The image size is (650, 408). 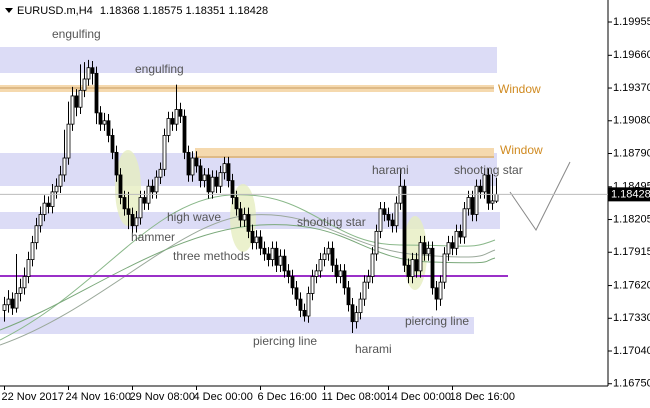 I want to click on y-tick-label: 1.17330, so click(x=631, y=318).